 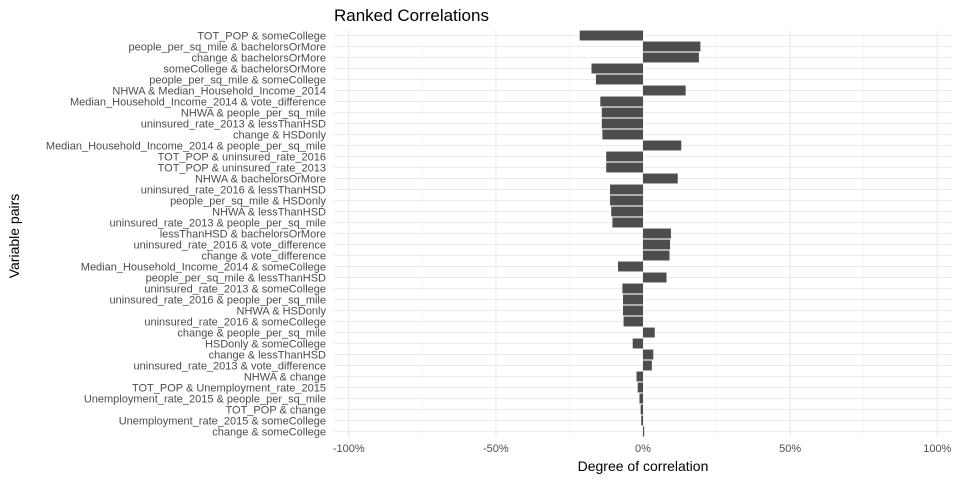 What do you see at coordinates (228, 48) in the screenshot?
I see `category-label: people_per_sq_mile & bachelorsOrMore` at bounding box center [228, 48].